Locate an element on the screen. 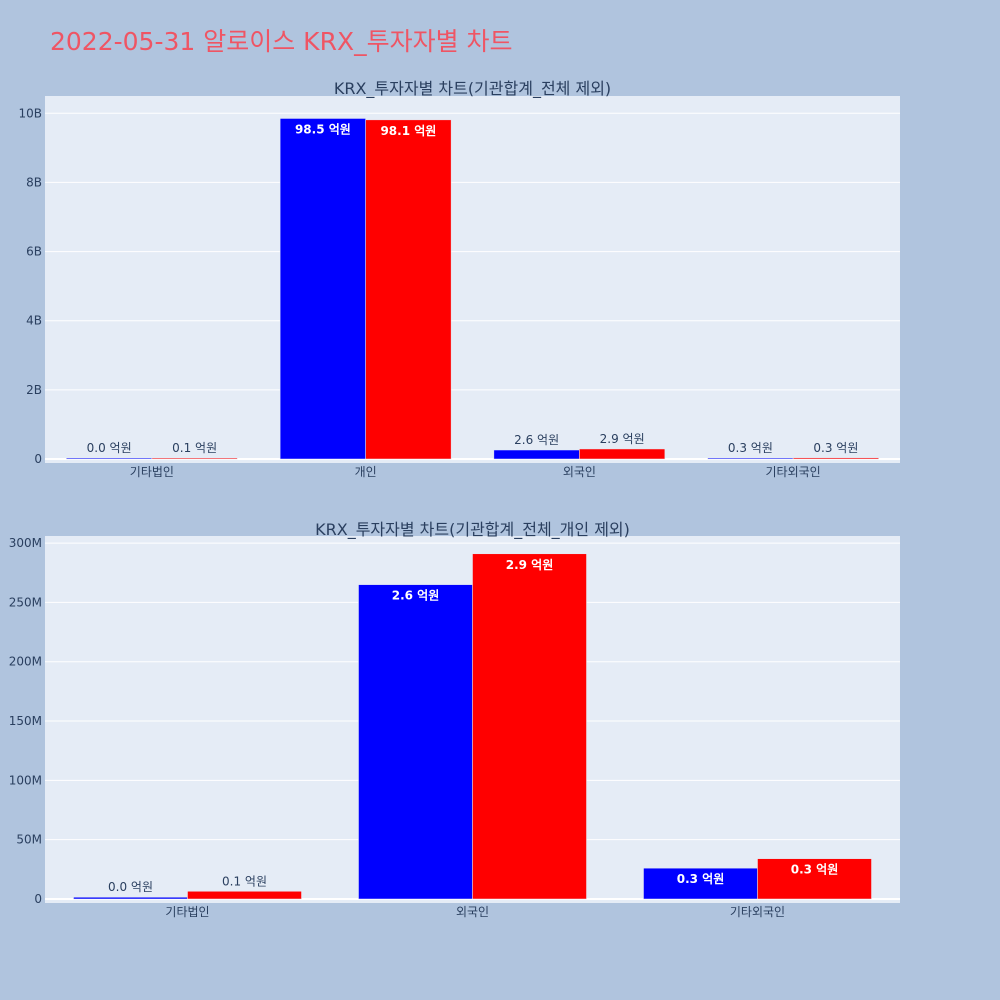 The image size is (1000, 1000). chart-title: KRX_투자자별 차트(기관합계_전체 제외) is located at coordinates (472, 89).